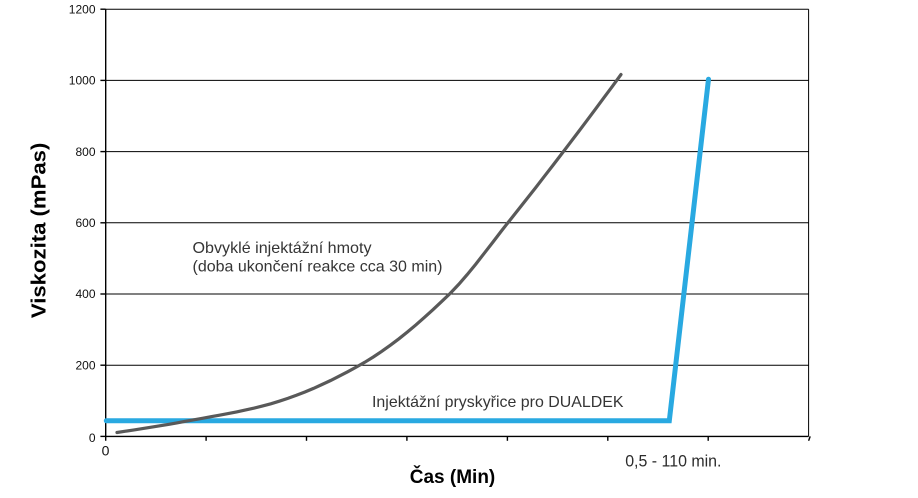  I want to click on svg-text:(doba ukončení reakce cca 30 m: (doba ukončení reakce cca 30 min), so click(318, 267).